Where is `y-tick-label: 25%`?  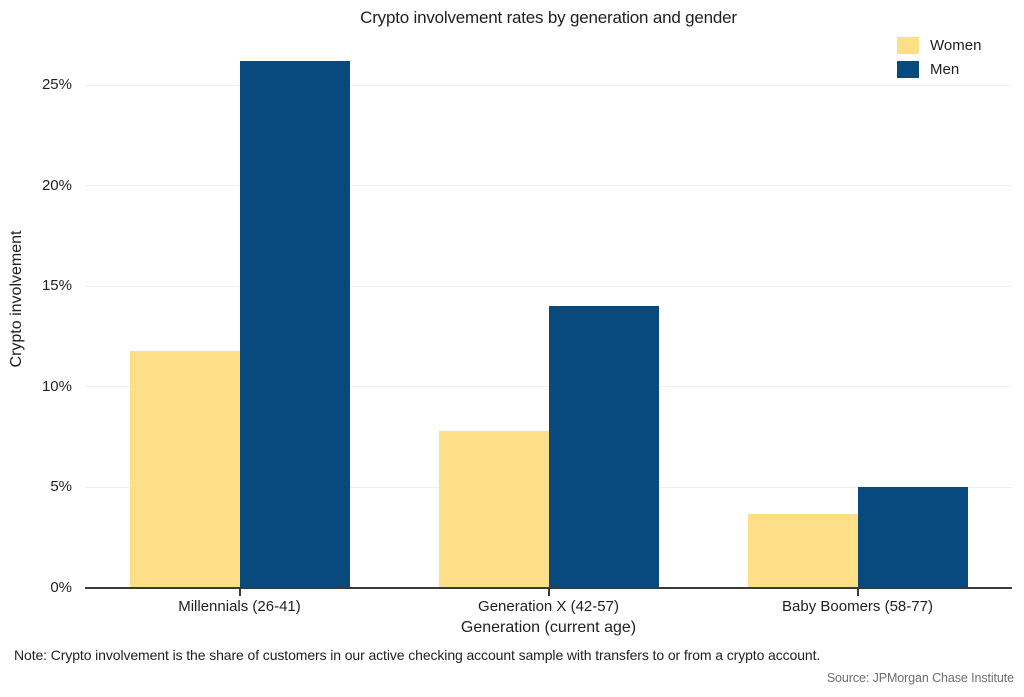
y-tick-label: 25% is located at coordinates (56, 84).